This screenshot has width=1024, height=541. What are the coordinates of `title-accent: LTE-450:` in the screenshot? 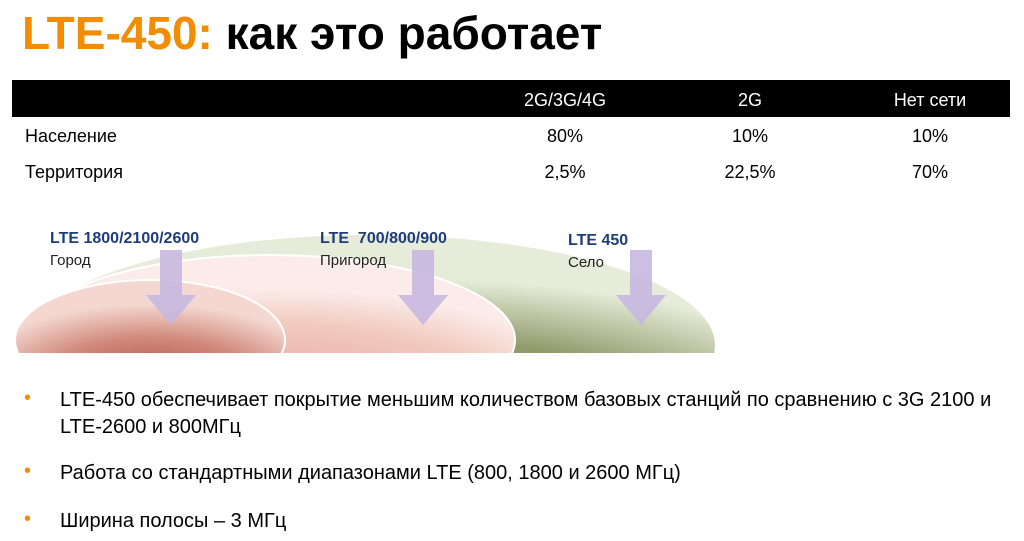 It's located at (117, 33).